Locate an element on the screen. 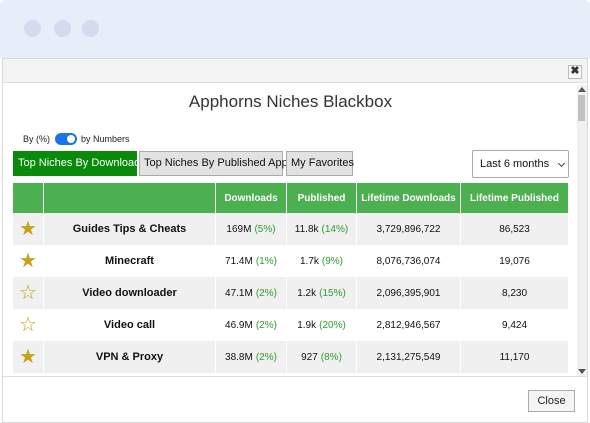 The width and height of the screenshot is (590, 423). published-value: 1.9k is located at coordinates (307, 325).